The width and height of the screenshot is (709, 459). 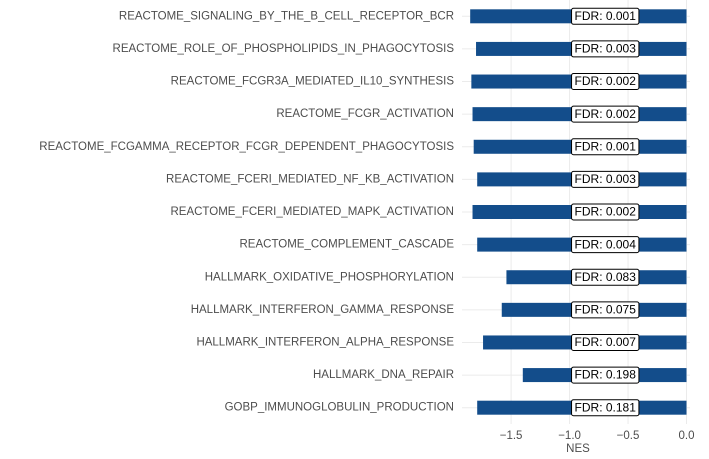 I want to click on annotation: FDR: 0.004, so click(x=606, y=244).